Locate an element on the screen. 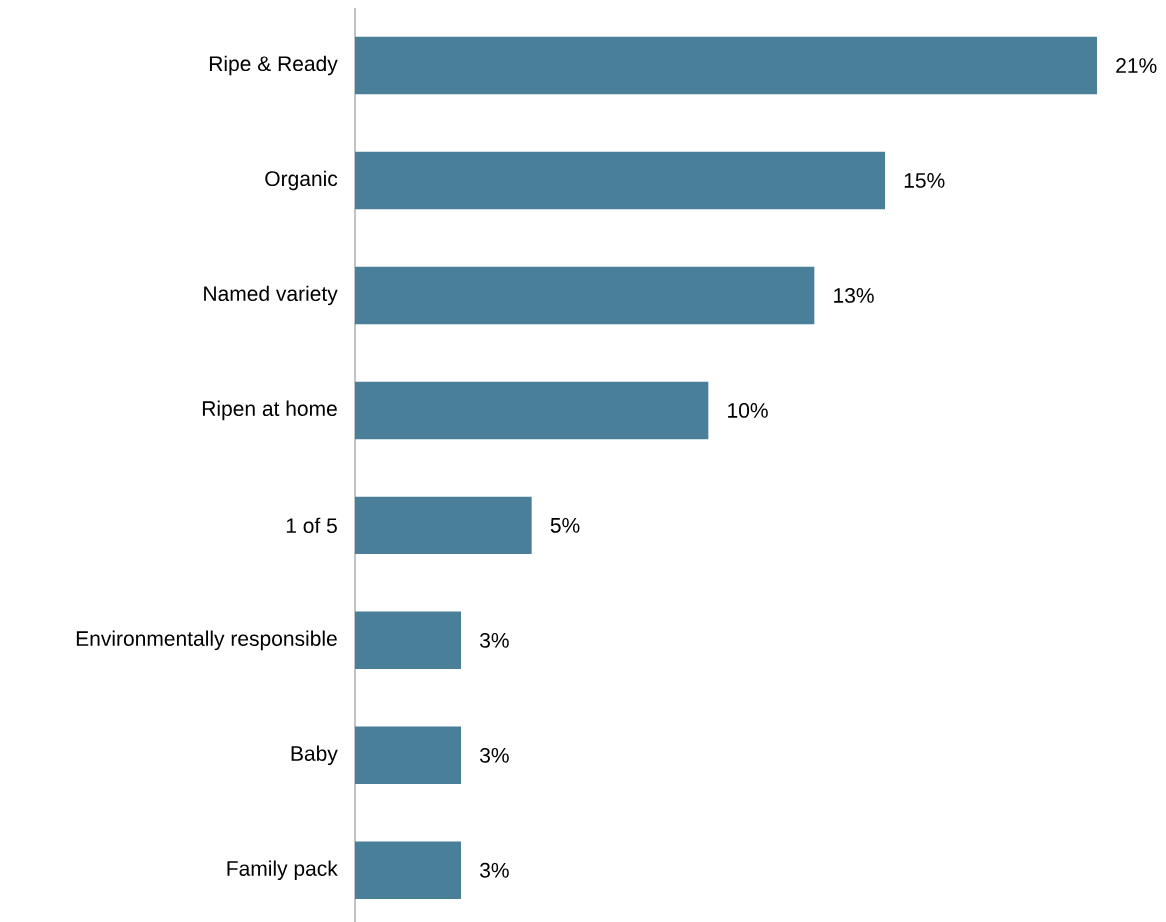 Image resolution: width=1166 pixels, height=922 pixels. y-tick-label: Environmentally responsible is located at coordinates (206, 640).